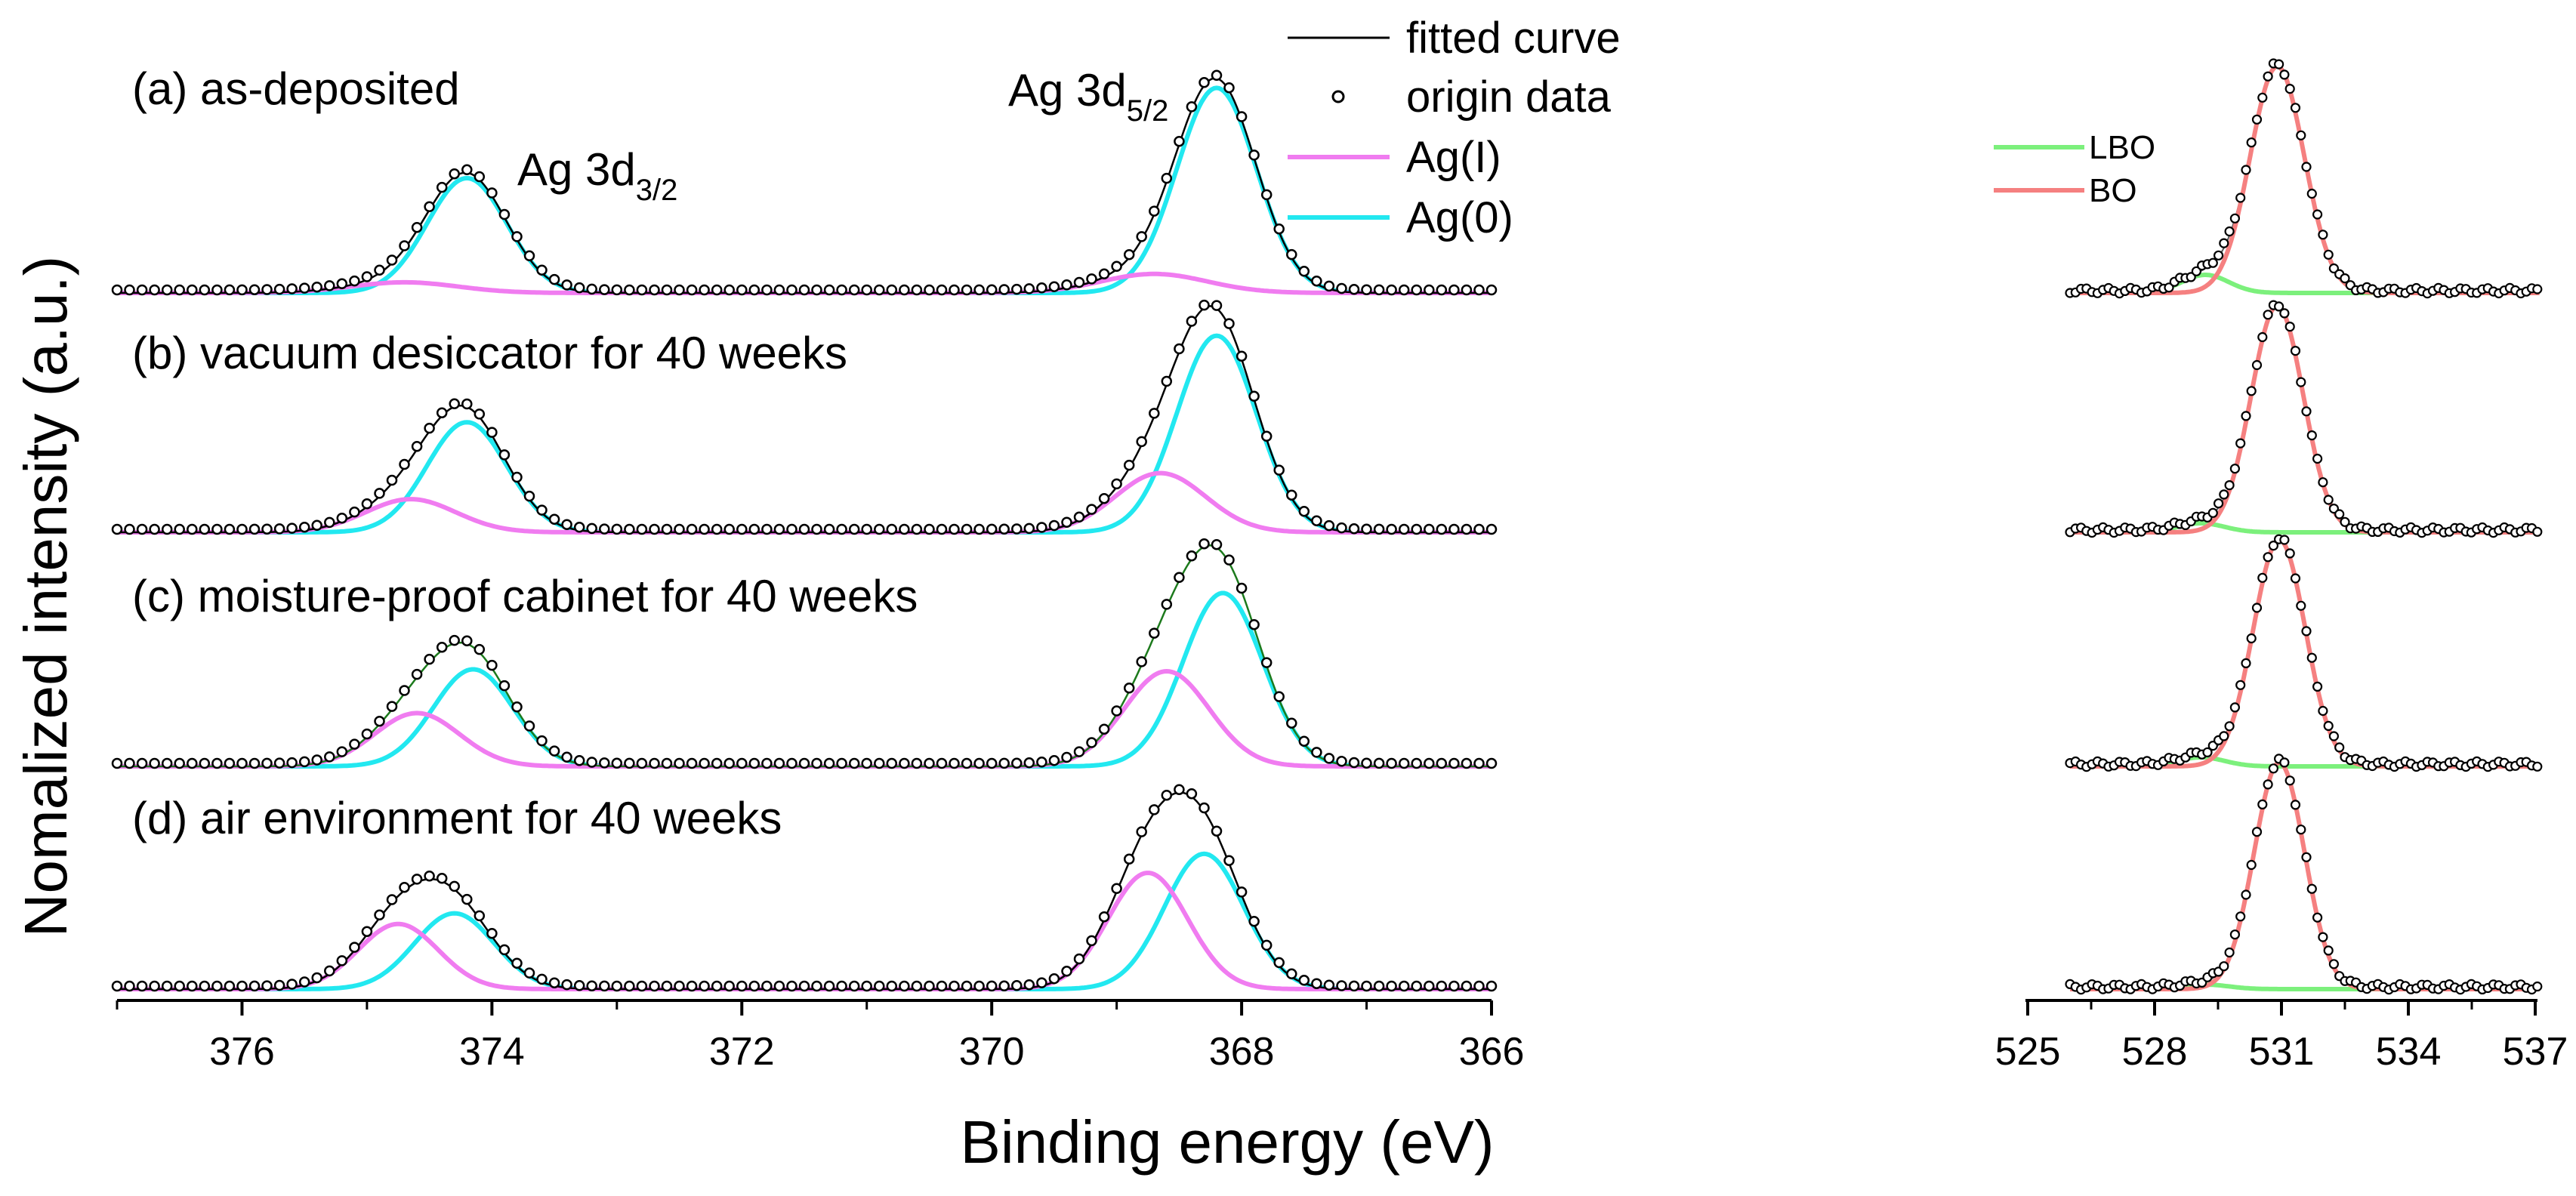 This screenshot has width=2576, height=1196. I want to click on legend-label-fitted: fitted curve, so click(1513, 38).